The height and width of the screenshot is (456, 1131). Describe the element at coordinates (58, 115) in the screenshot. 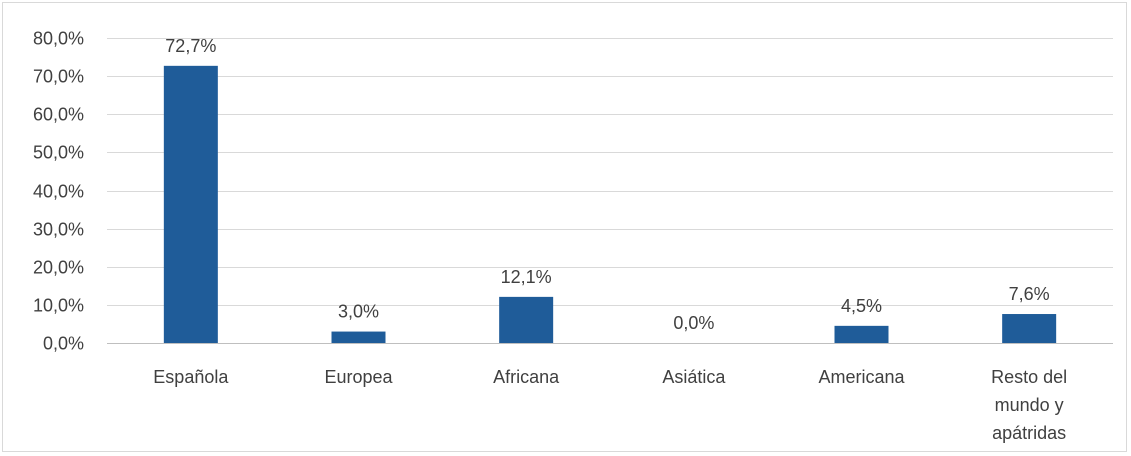

I see `y-tick-label: 60,0%` at that location.